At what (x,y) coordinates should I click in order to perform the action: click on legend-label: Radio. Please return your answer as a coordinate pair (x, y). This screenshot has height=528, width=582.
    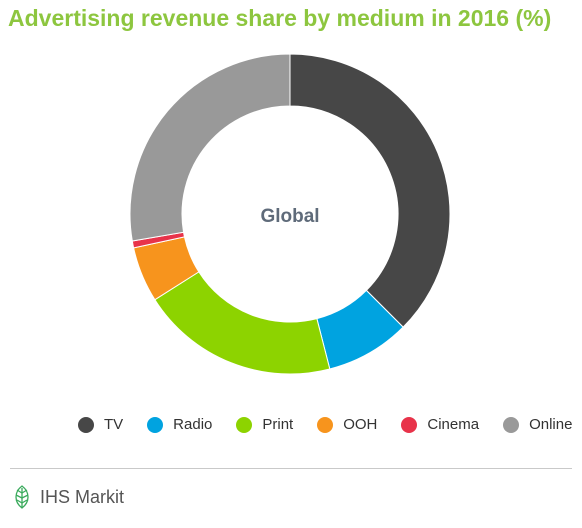
    Looking at the image, I should click on (193, 424).